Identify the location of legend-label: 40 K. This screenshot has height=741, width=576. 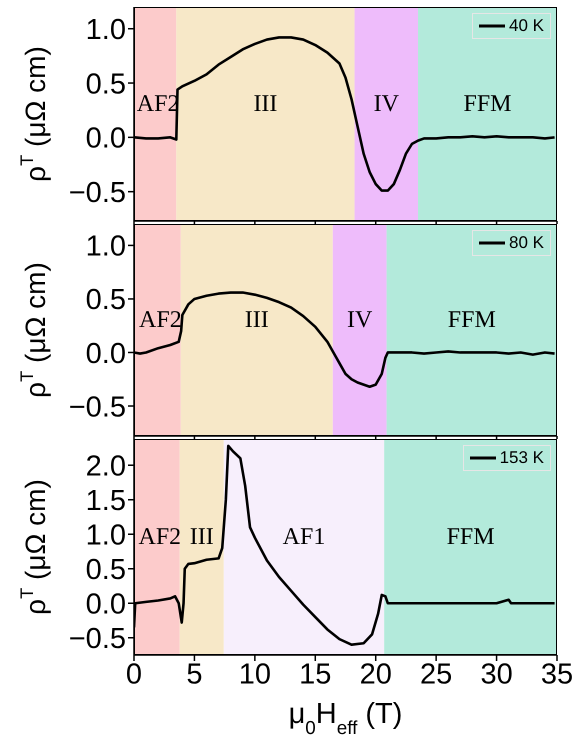
(526, 26).